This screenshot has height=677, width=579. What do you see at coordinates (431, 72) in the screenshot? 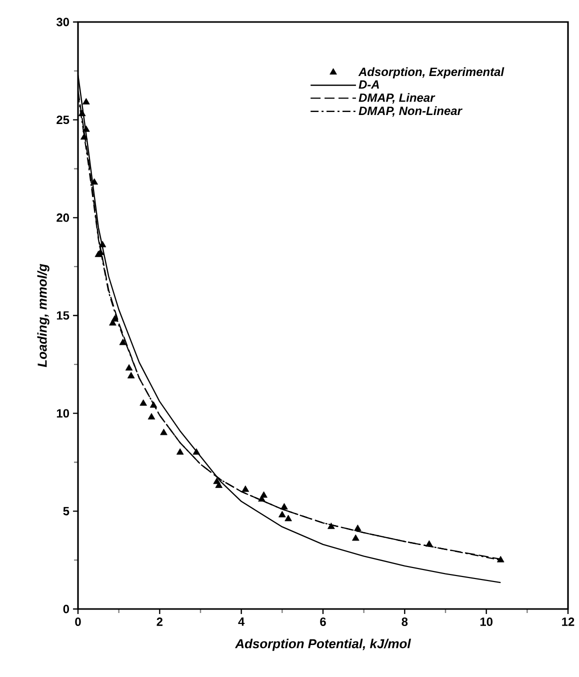
I see `legend-label: Adsorption, Experimental` at bounding box center [431, 72].